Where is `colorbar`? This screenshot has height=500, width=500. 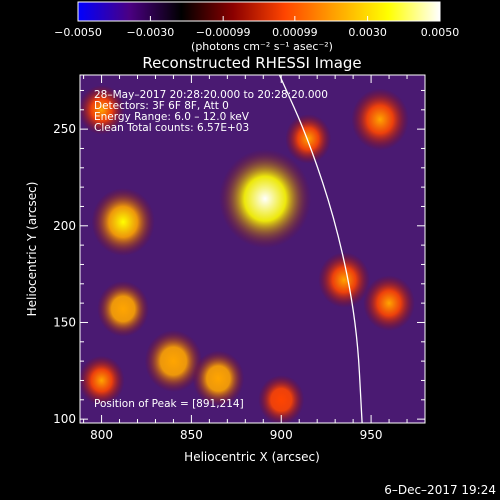 colorbar is located at coordinates (259, 11).